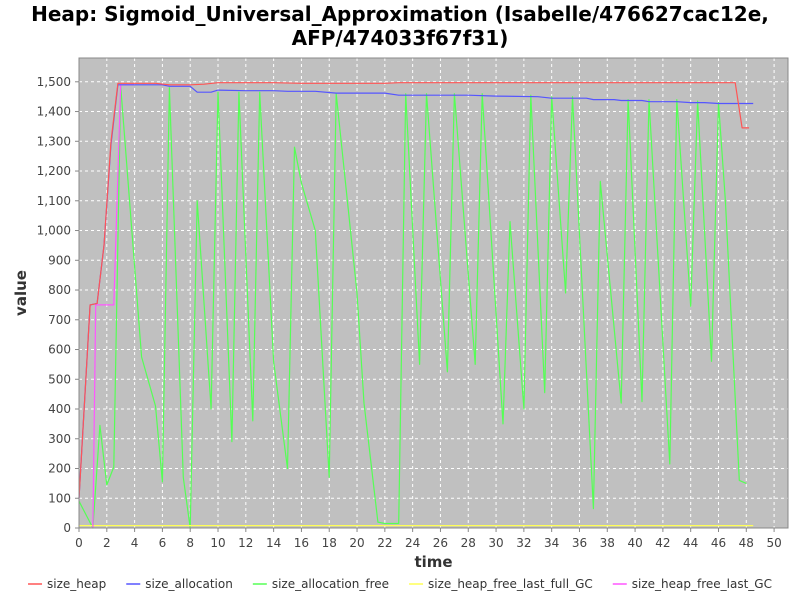 This screenshot has width=800, height=600. Describe the element at coordinates (59, 290) in the screenshot. I see `y-tick-label: 800` at that location.